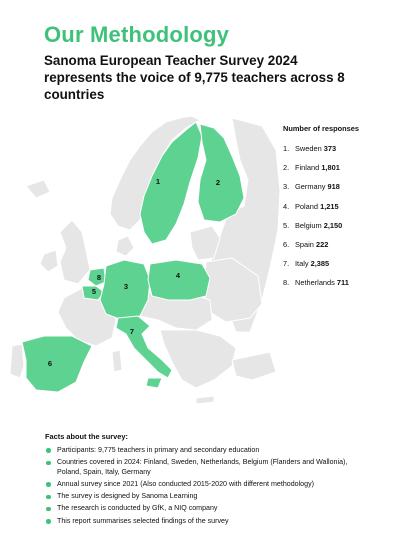  Describe the element at coordinates (137, 34) in the screenshot. I see `page-title: Our Methodology` at that location.